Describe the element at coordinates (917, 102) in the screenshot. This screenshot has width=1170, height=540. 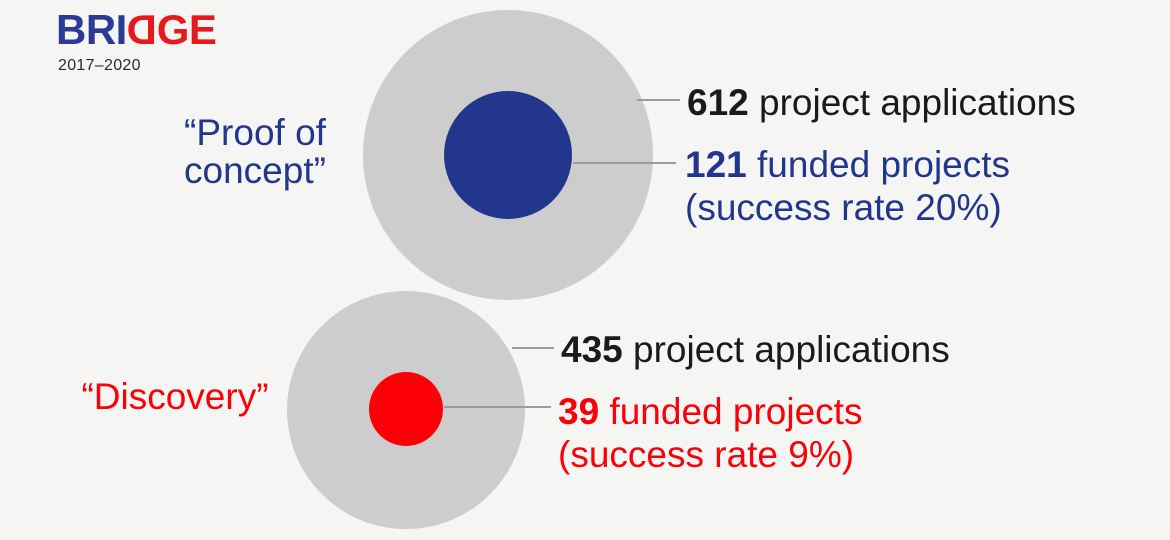
I see `stat-proof-applications-label: project applications` at that location.